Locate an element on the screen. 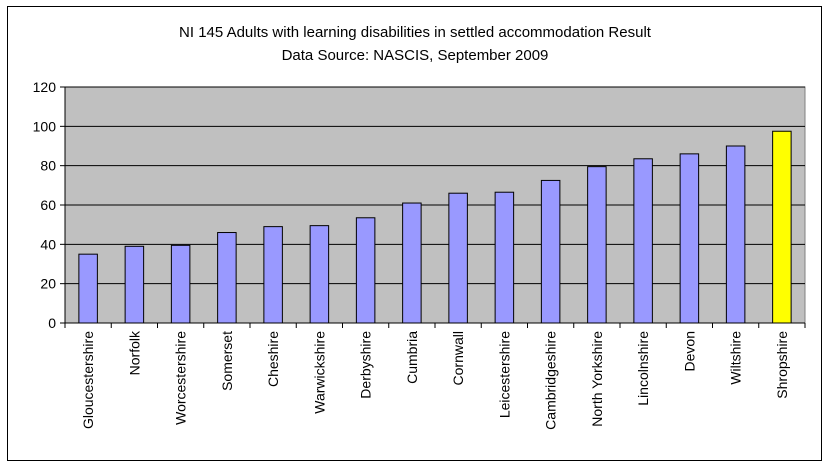 This screenshot has height=468, width=832. bar-cumbria is located at coordinates (412, 263).